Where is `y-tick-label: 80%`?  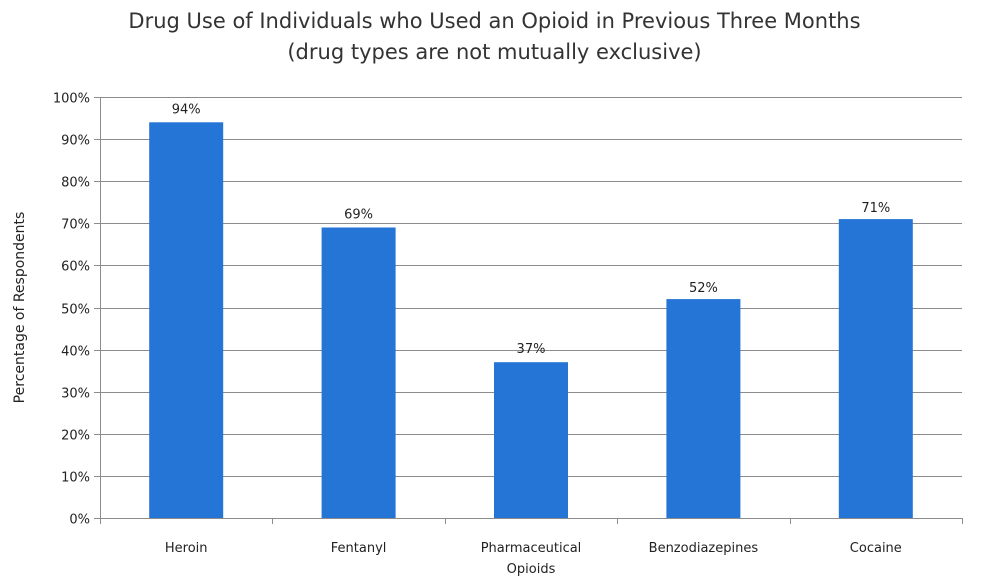 y-tick-label: 80% is located at coordinates (75, 183).